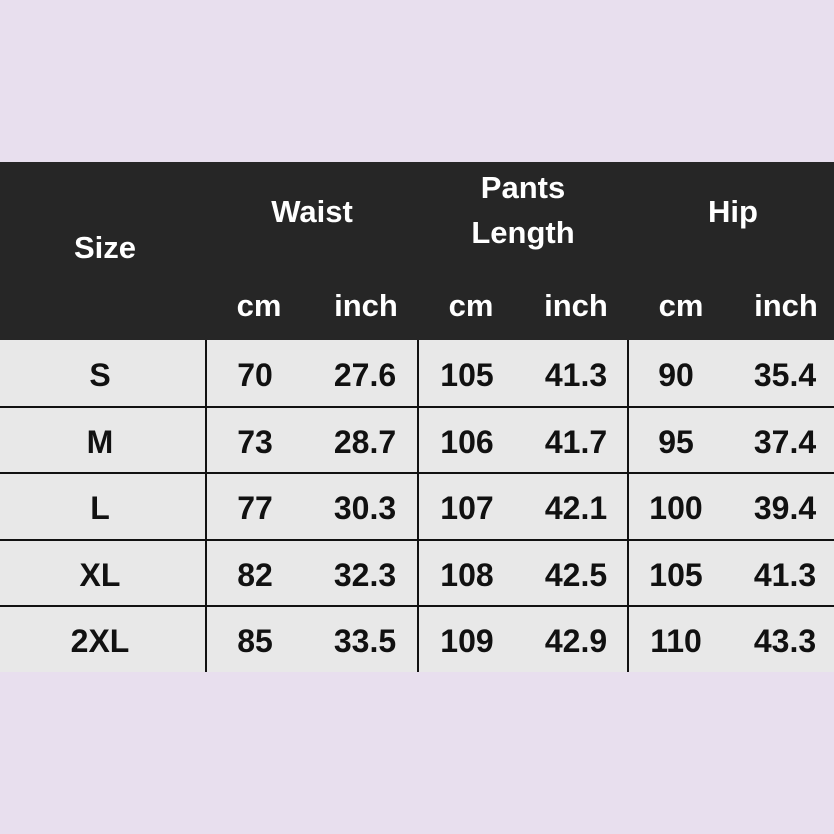 This screenshot has width=834, height=834. What do you see at coordinates (785, 375) in the screenshot?
I see `value-cell: 35.4` at bounding box center [785, 375].